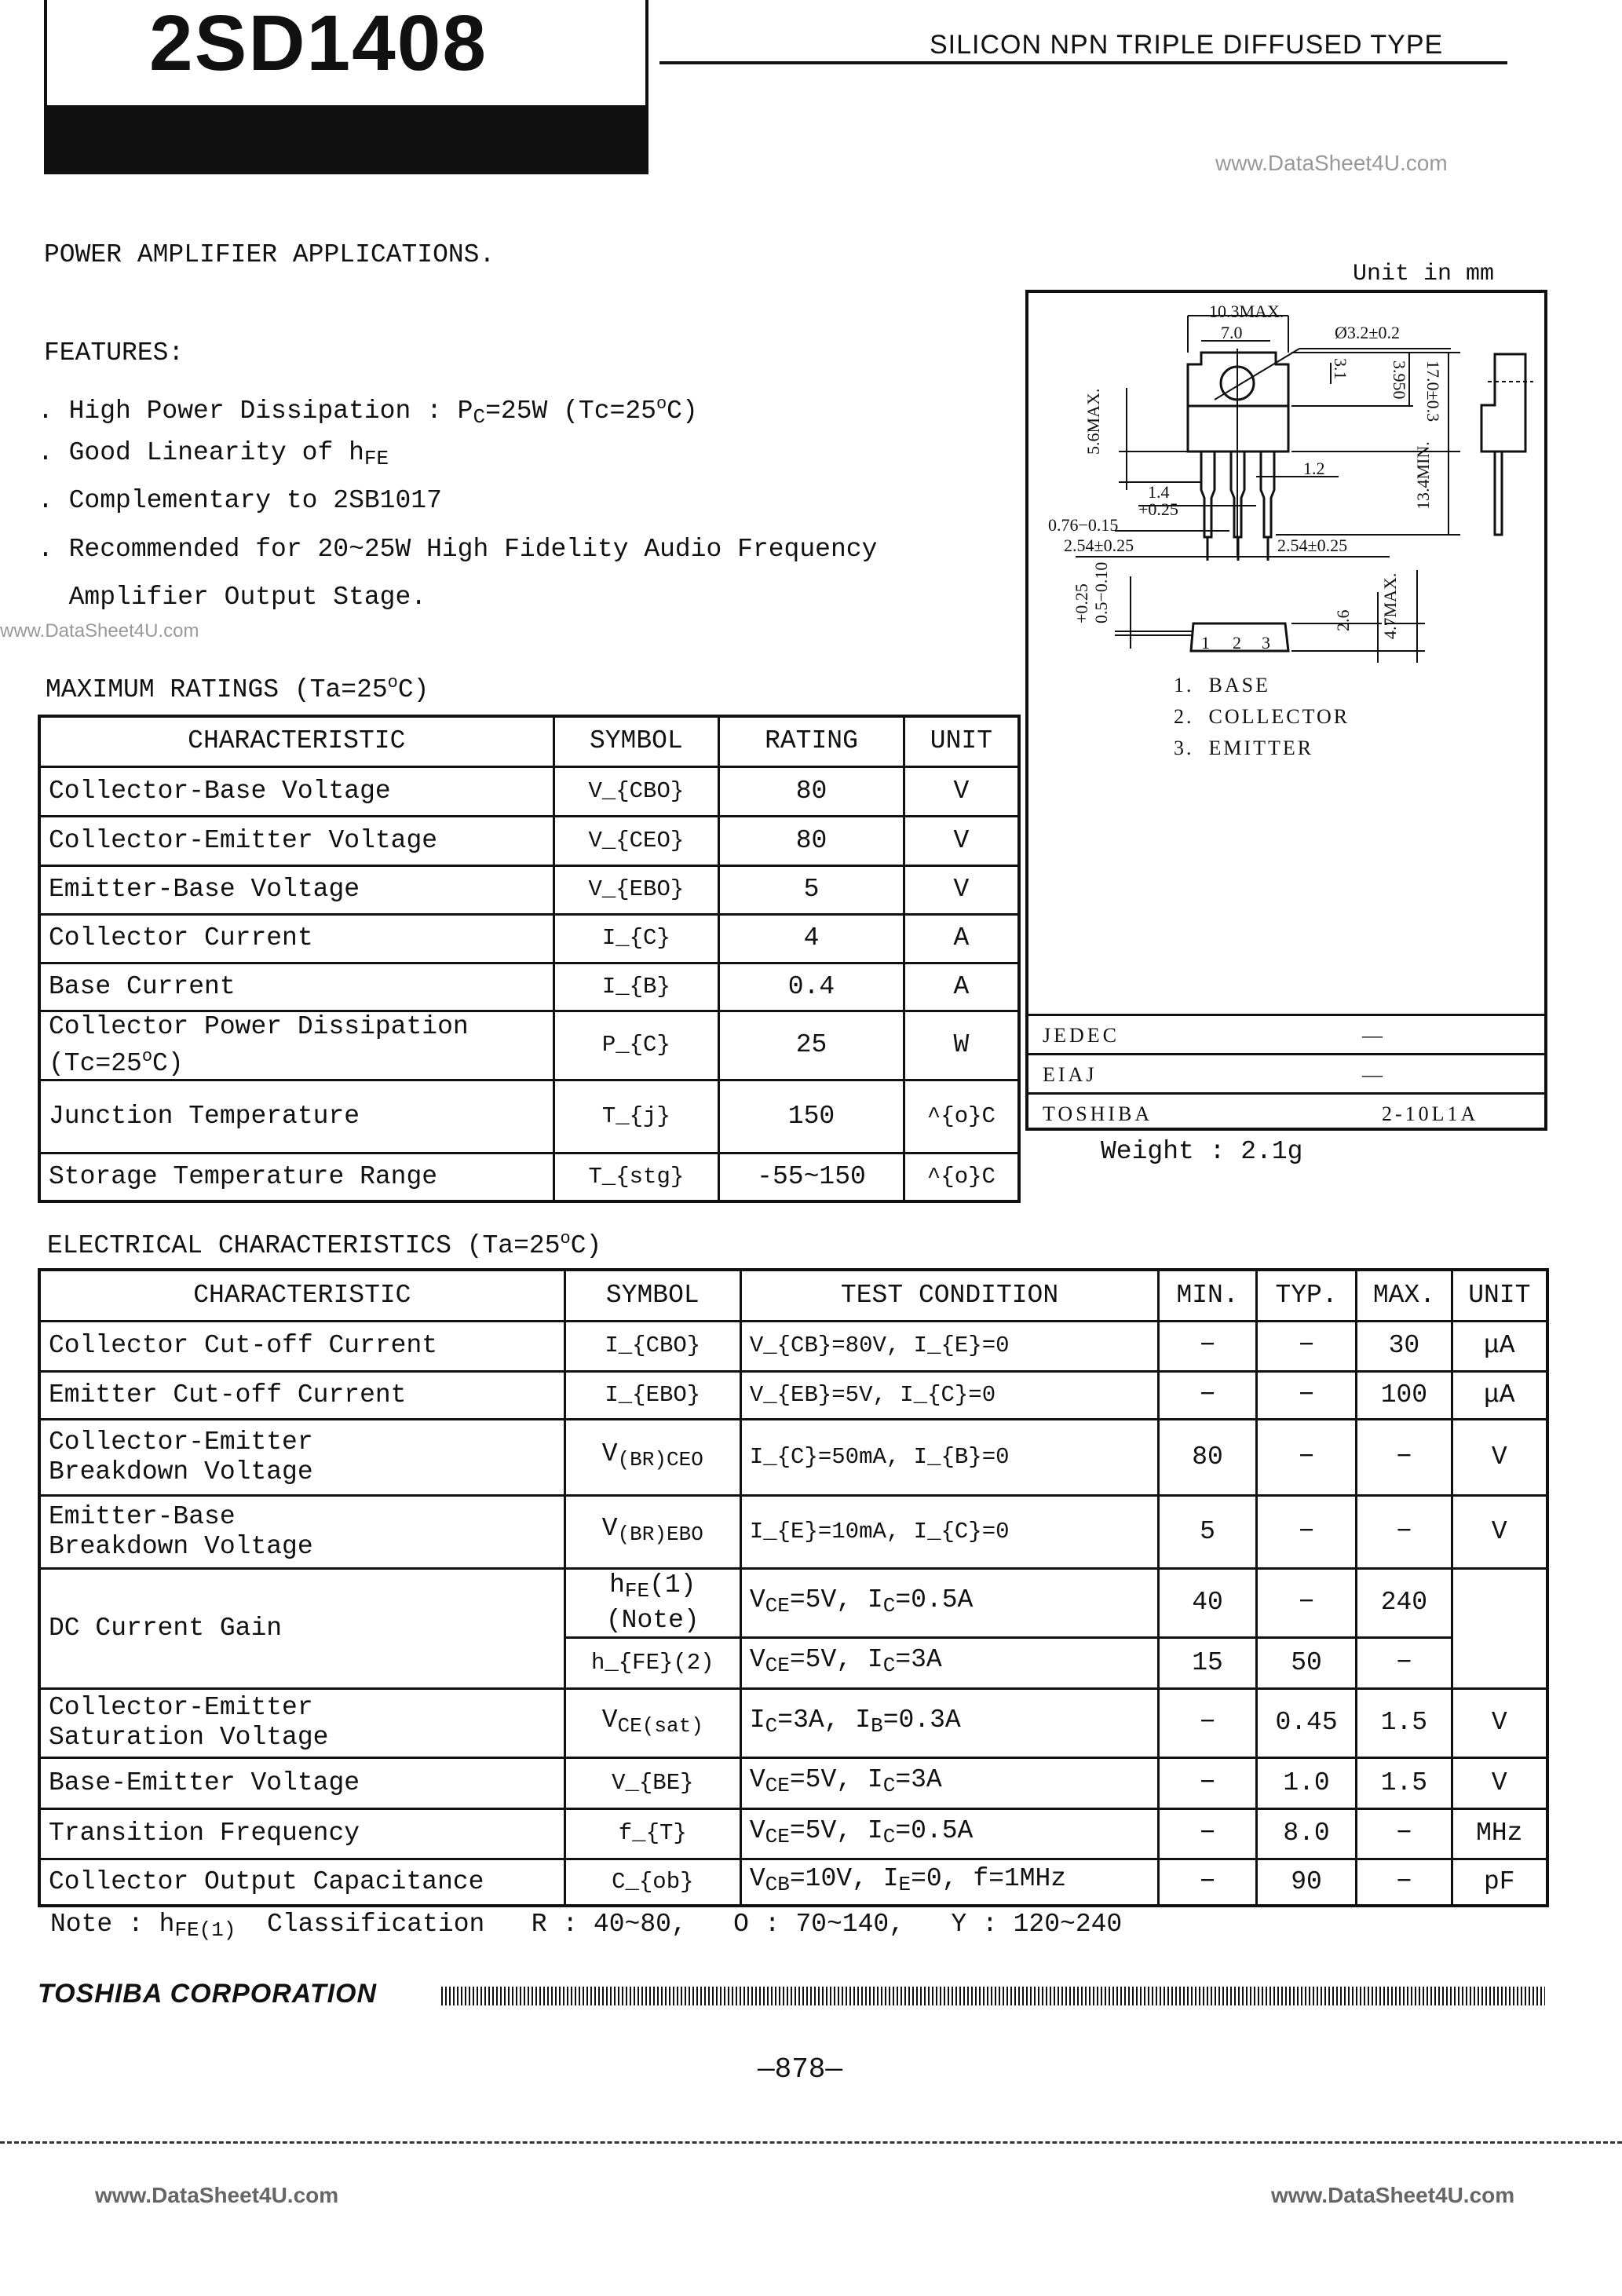  Describe the element at coordinates (114, 353) in the screenshot. I see `features-title: FEATURES:` at that location.